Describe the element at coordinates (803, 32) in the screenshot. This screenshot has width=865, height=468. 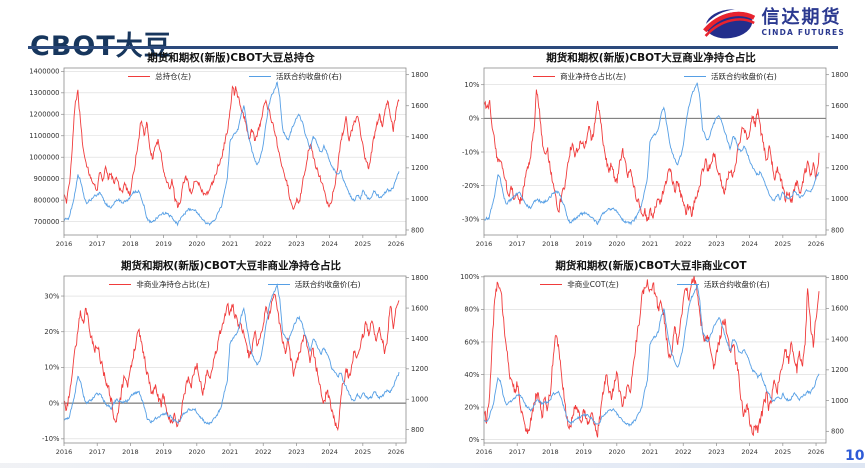
I see `logo-en-text: CINDA FUTURES` at that location.